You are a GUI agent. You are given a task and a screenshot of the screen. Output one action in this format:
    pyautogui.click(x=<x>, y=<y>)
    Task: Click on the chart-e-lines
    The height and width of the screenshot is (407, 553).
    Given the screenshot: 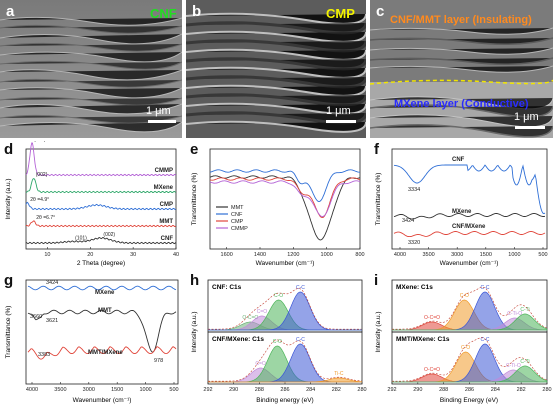 What is the action you would take?
    pyautogui.click(x=285, y=205)
    